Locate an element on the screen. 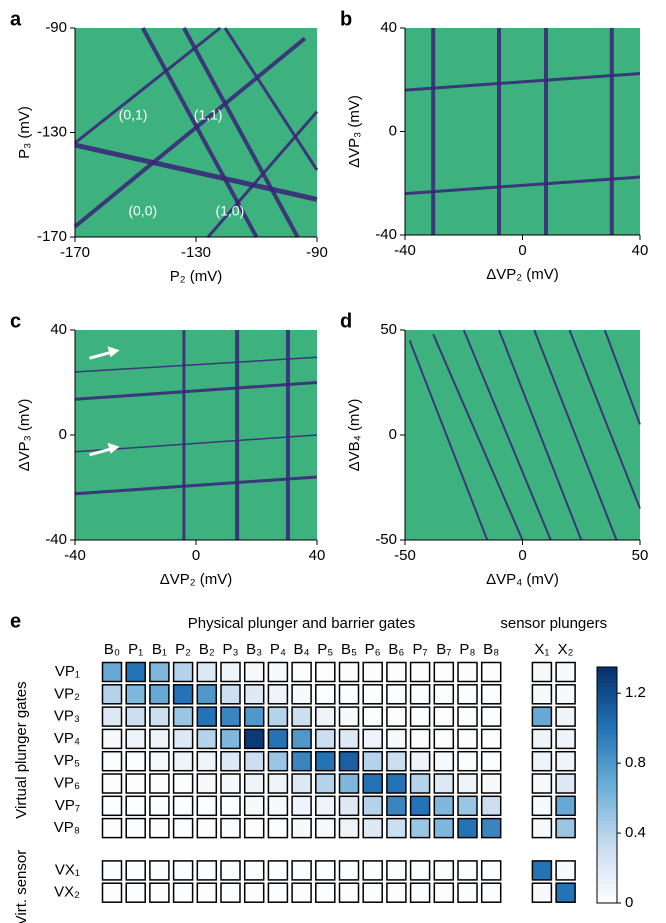 This screenshot has width=666, height=923. x-axis-label: ΔVP₂ (mV) is located at coordinates (522, 274).